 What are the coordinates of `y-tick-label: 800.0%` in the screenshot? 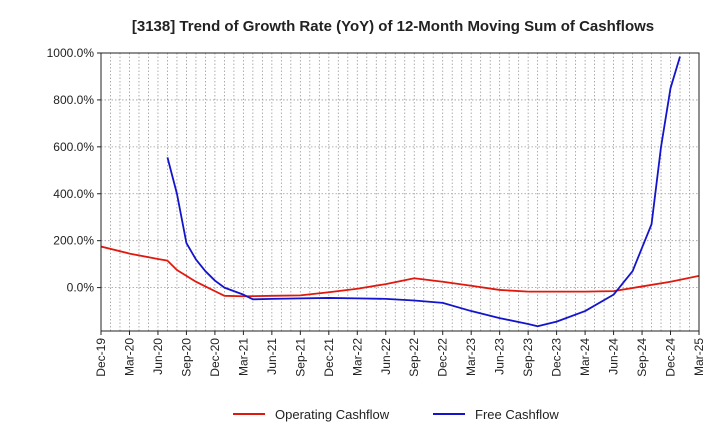 It's located at (73, 100).